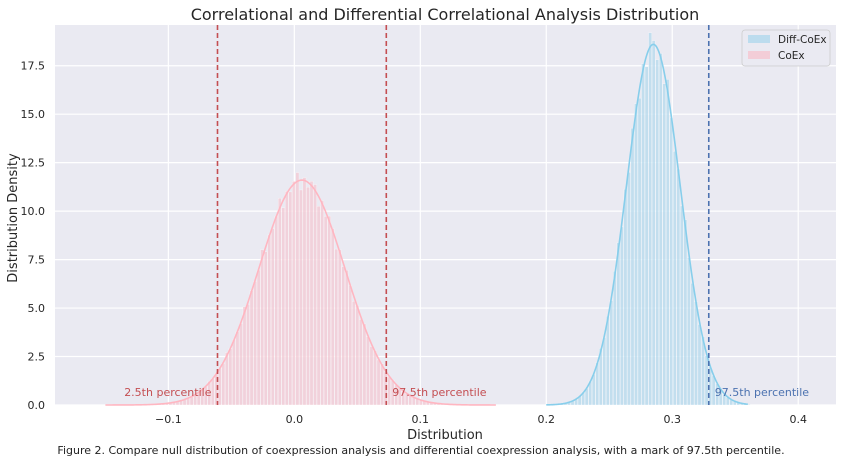  I want to click on percentile-label-0: 2.5th percentile, so click(168, 392).